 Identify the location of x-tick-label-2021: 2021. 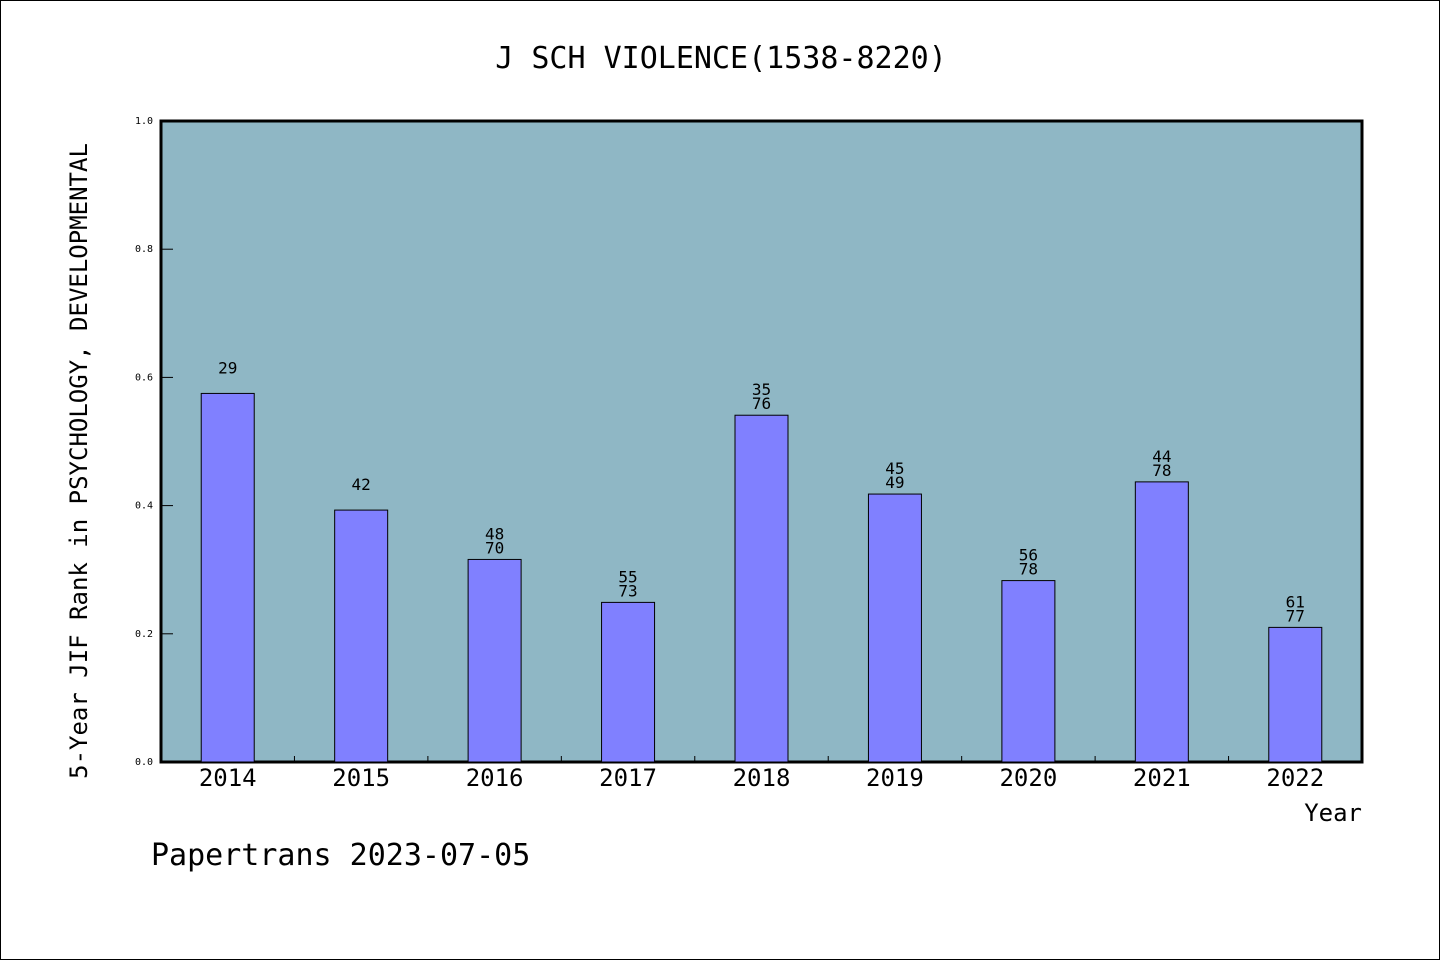
(1162, 778).